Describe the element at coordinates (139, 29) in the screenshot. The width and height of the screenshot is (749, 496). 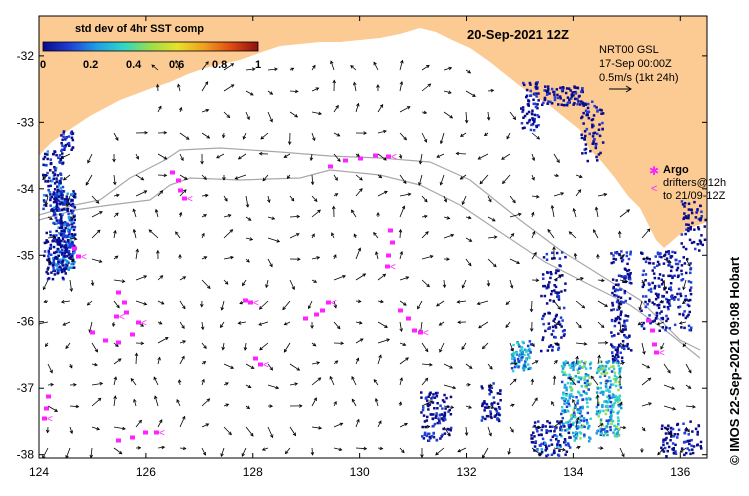
I see `colorbar-title: std dev of 4hr SST comp` at that location.